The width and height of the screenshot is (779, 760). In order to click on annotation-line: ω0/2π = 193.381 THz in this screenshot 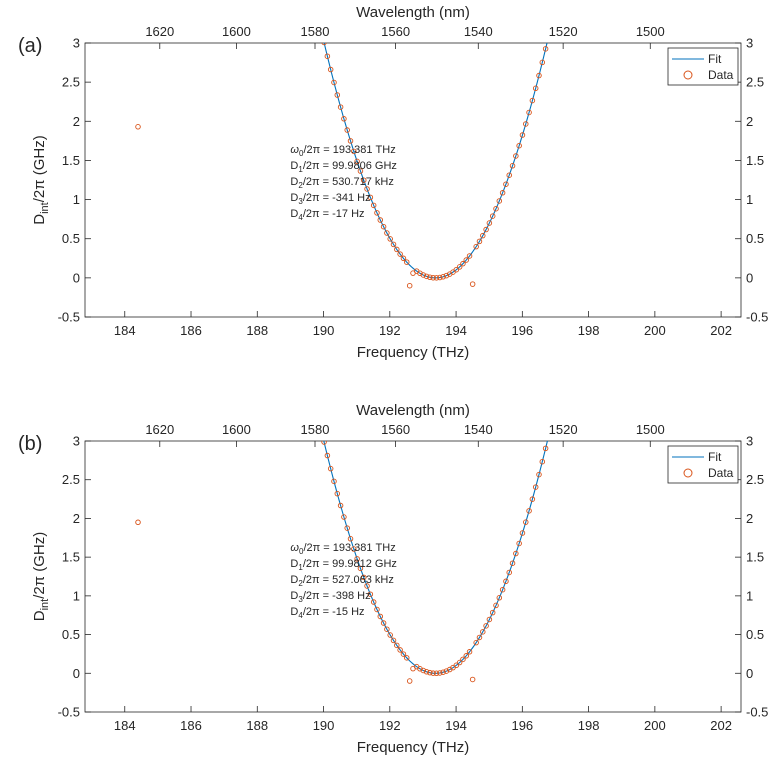, I will do `click(342, 549)`.